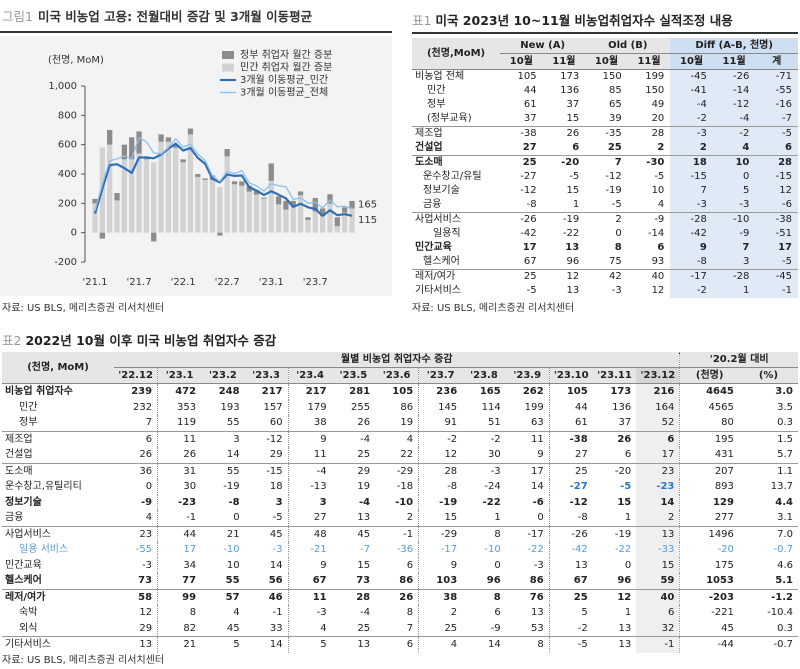 This screenshot has width=800, height=669. Describe the element at coordinates (573, 290) in the screenshot. I see `cell: 13` at that location.